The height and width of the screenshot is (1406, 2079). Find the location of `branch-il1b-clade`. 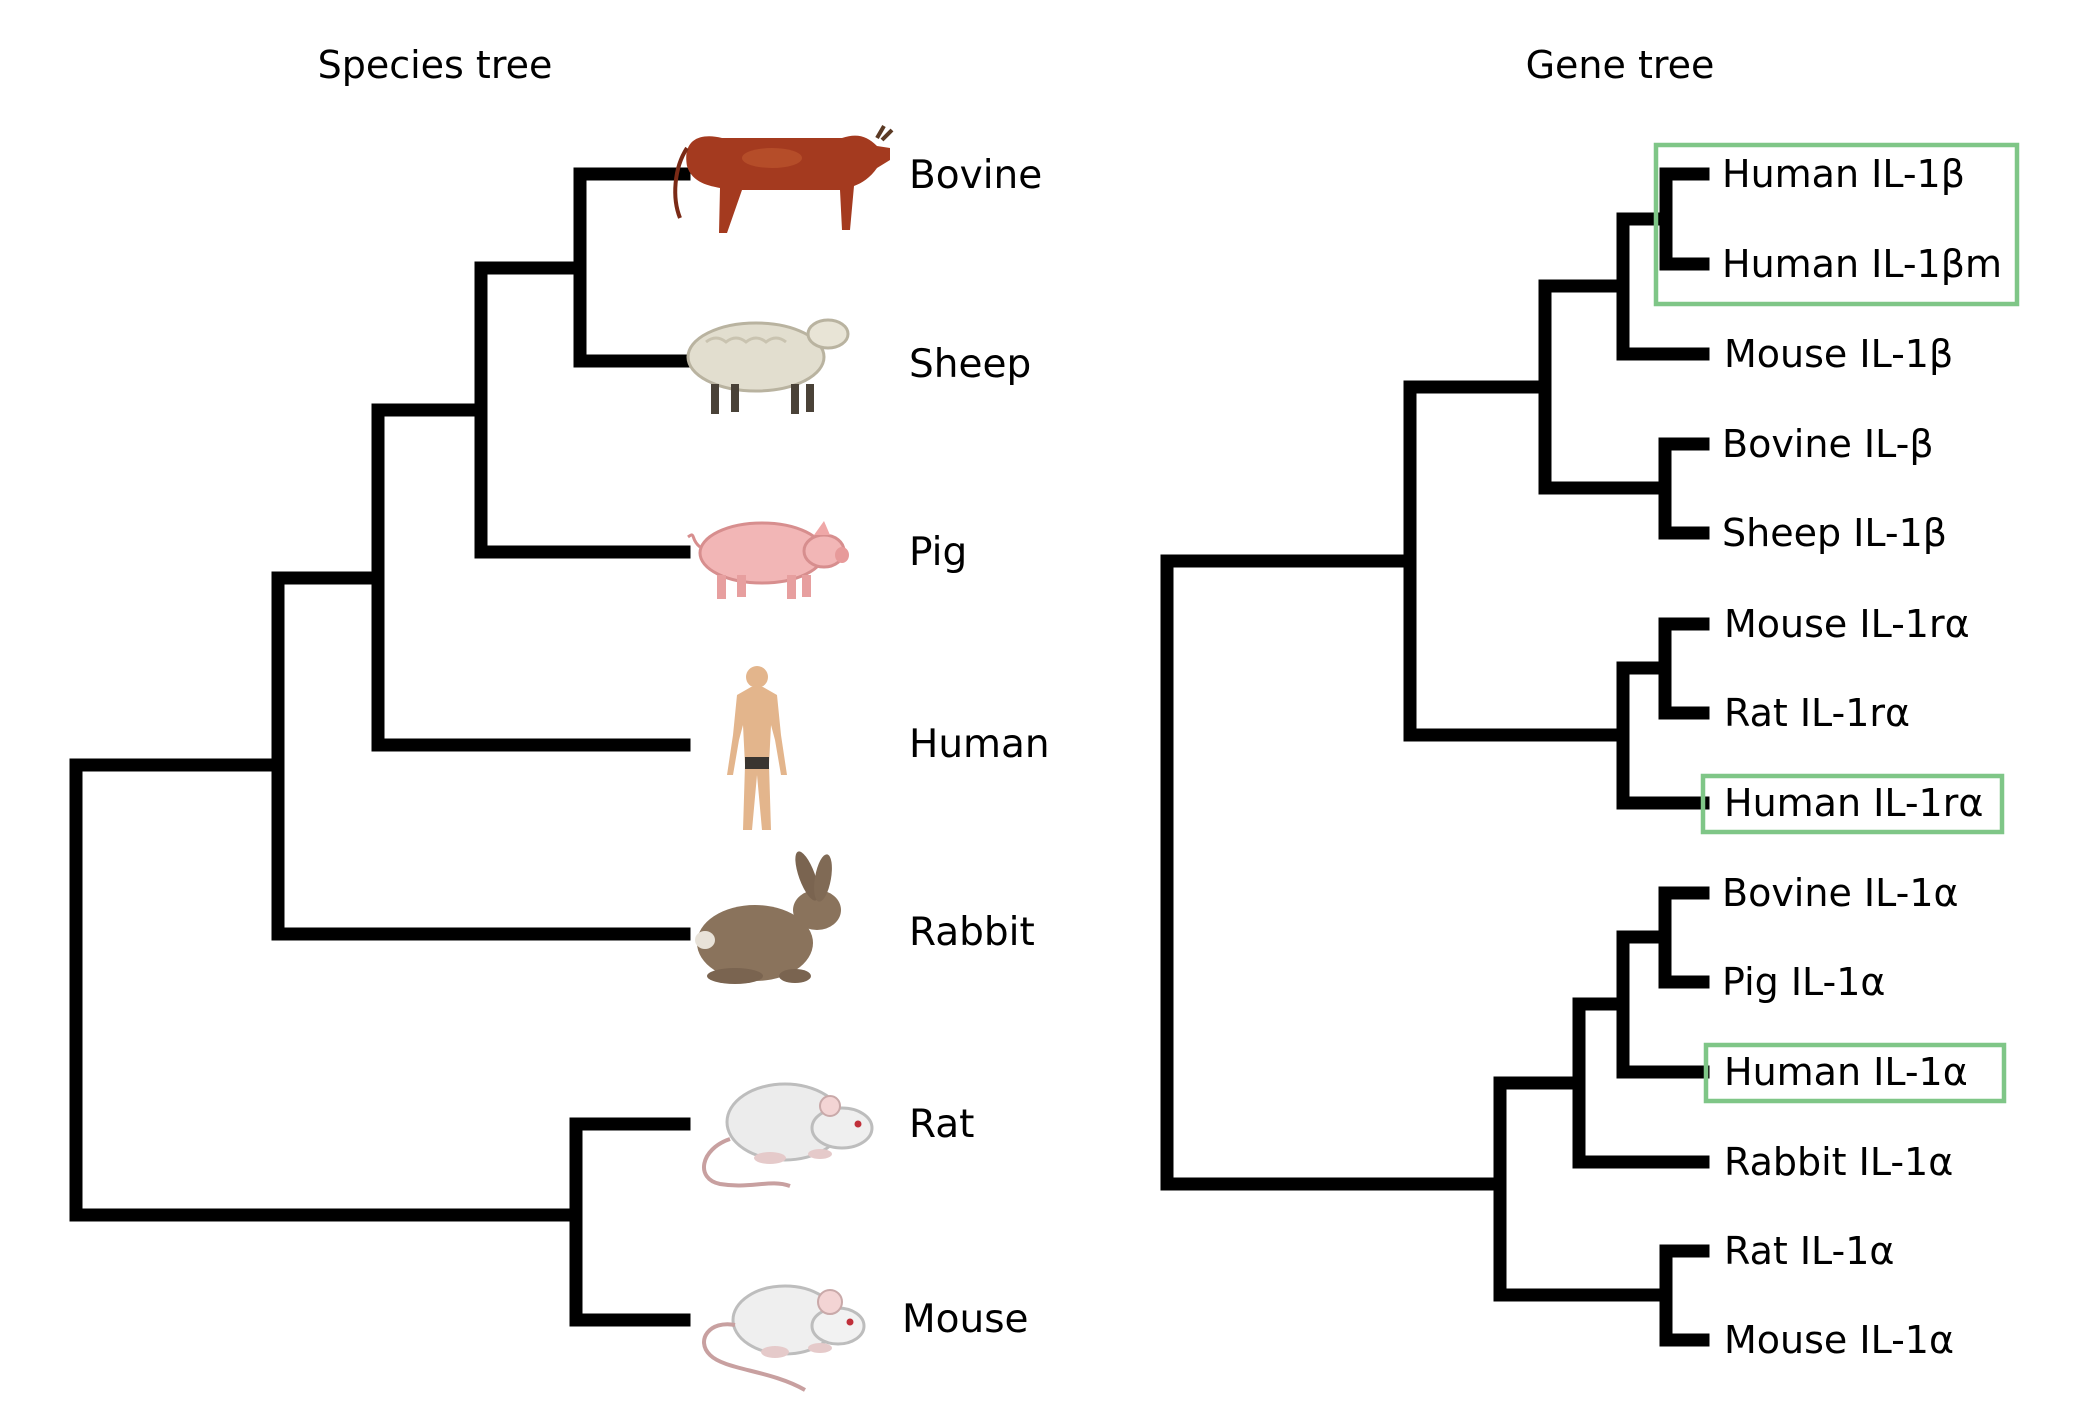

branch-il1b-clade is located at coordinates (1605, 387).